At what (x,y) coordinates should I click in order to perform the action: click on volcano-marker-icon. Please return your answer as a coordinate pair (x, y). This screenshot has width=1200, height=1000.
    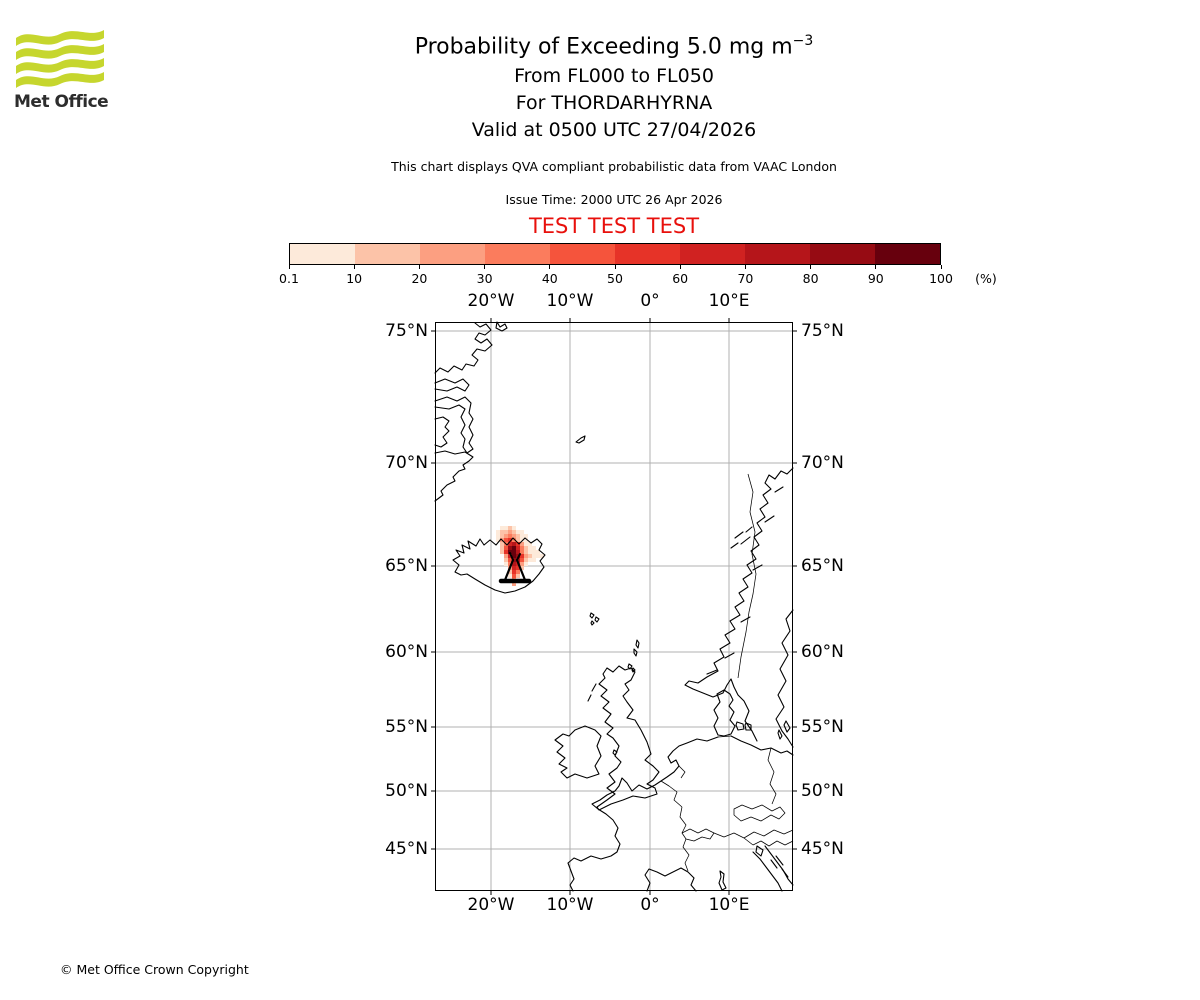
    Looking at the image, I should click on (515, 568).